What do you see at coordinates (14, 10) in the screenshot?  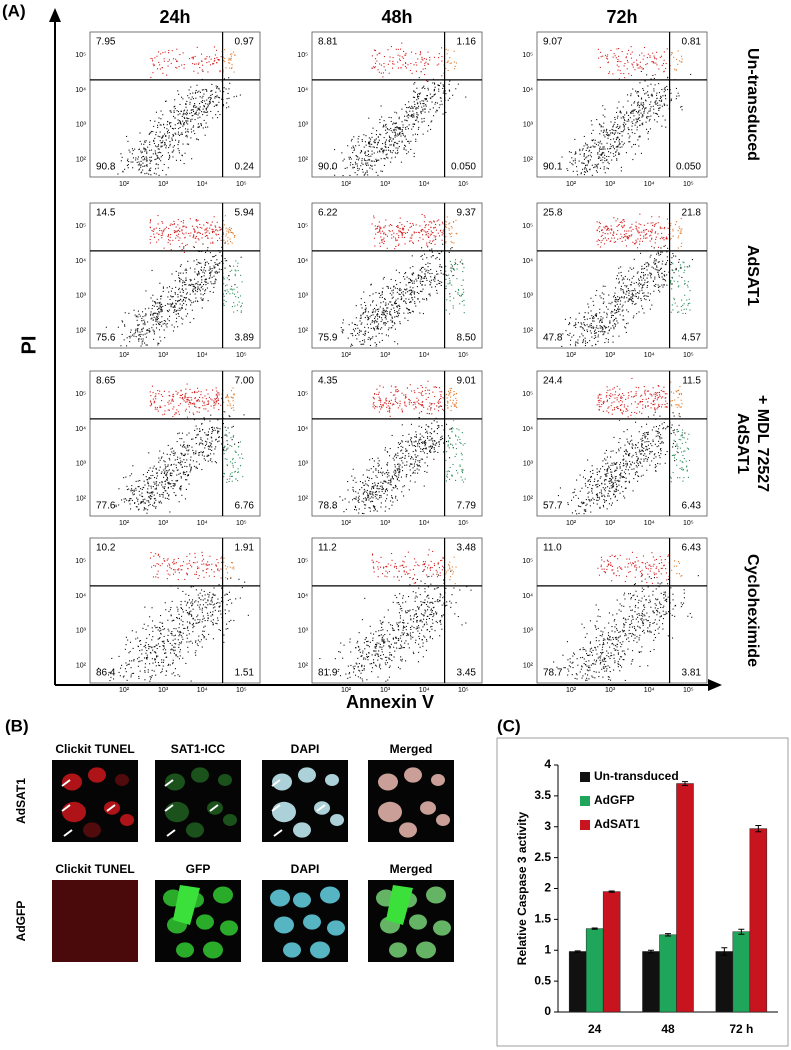 I see `panel-label: (A)` at bounding box center [14, 10].